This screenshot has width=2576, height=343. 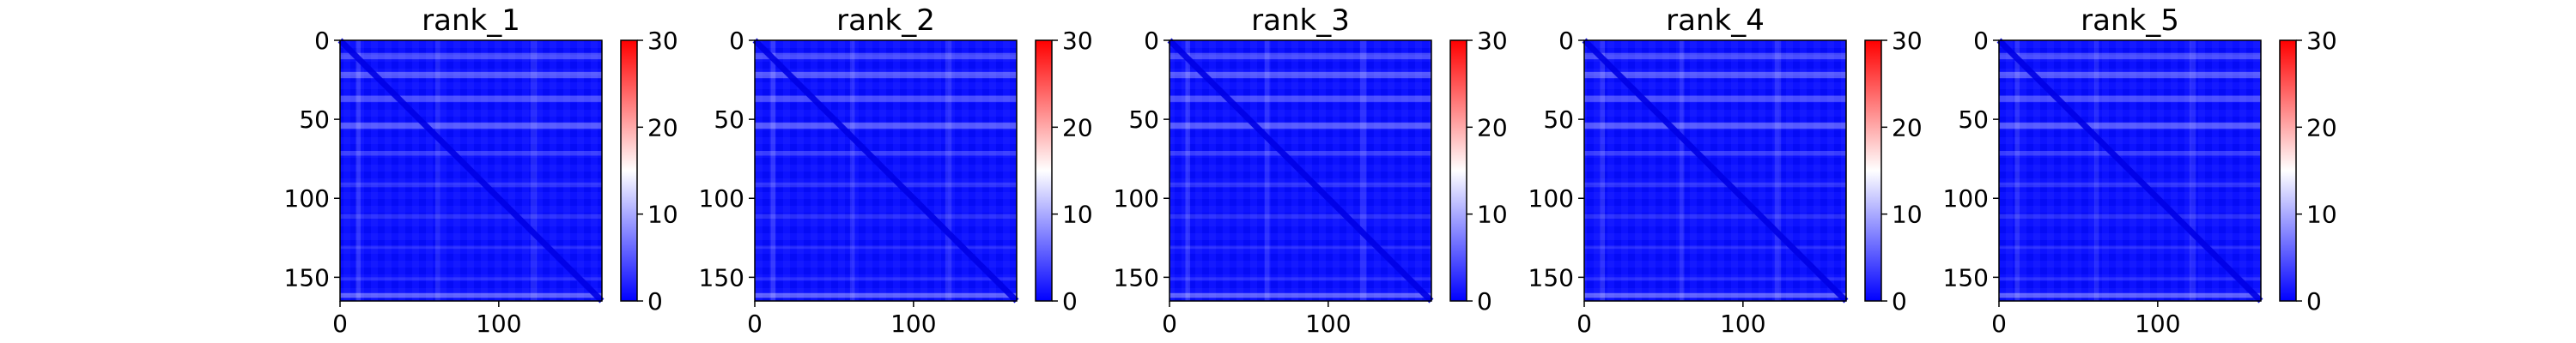 What do you see at coordinates (885, 20) in the screenshot?
I see `panel-title: rank_2` at bounding box center [885, 20].